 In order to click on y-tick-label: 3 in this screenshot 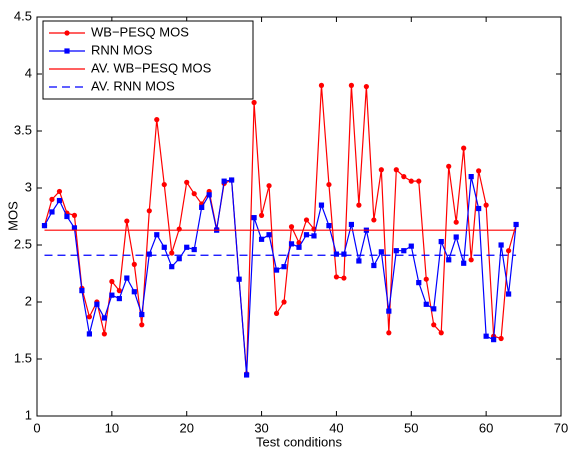, I will do `click(28, 186)`.